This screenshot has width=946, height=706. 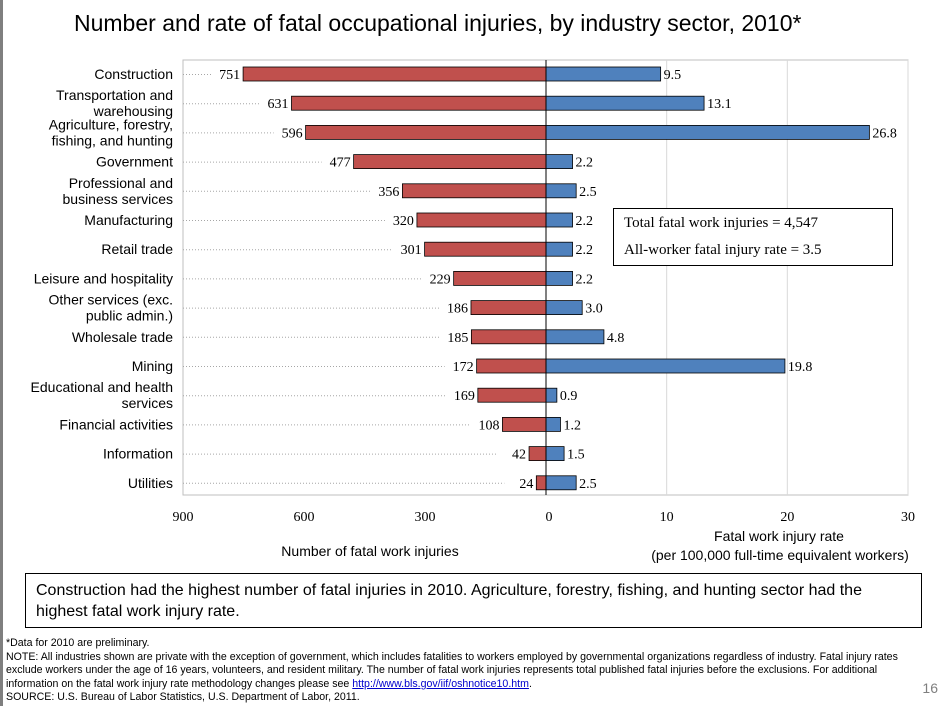 I want to click on rate-label: 19.8, so click(x=800, y=367).